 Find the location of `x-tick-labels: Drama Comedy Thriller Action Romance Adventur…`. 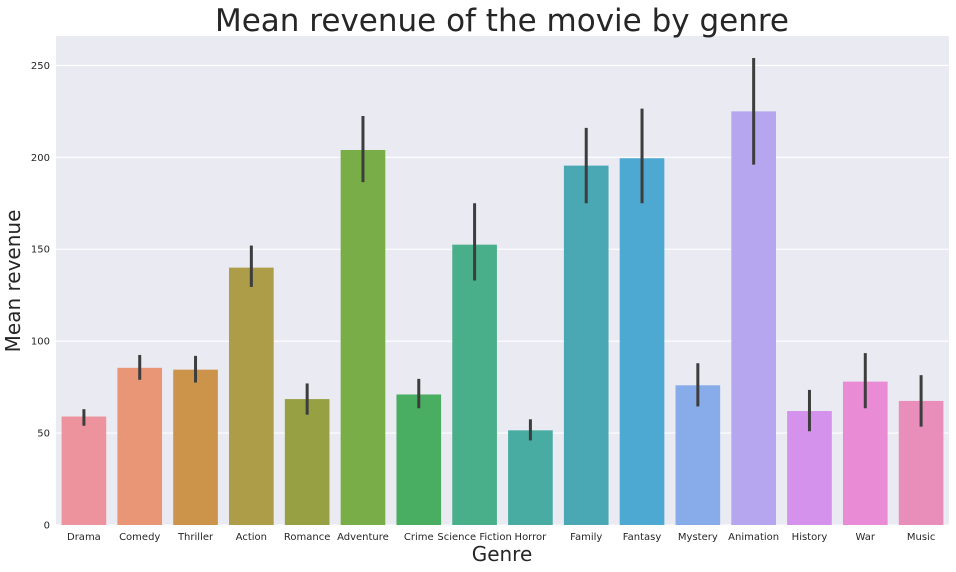

x-tick-labels: Drama Comedy Thriller Action Romance Adventur… is located at coordinates (501, 537).